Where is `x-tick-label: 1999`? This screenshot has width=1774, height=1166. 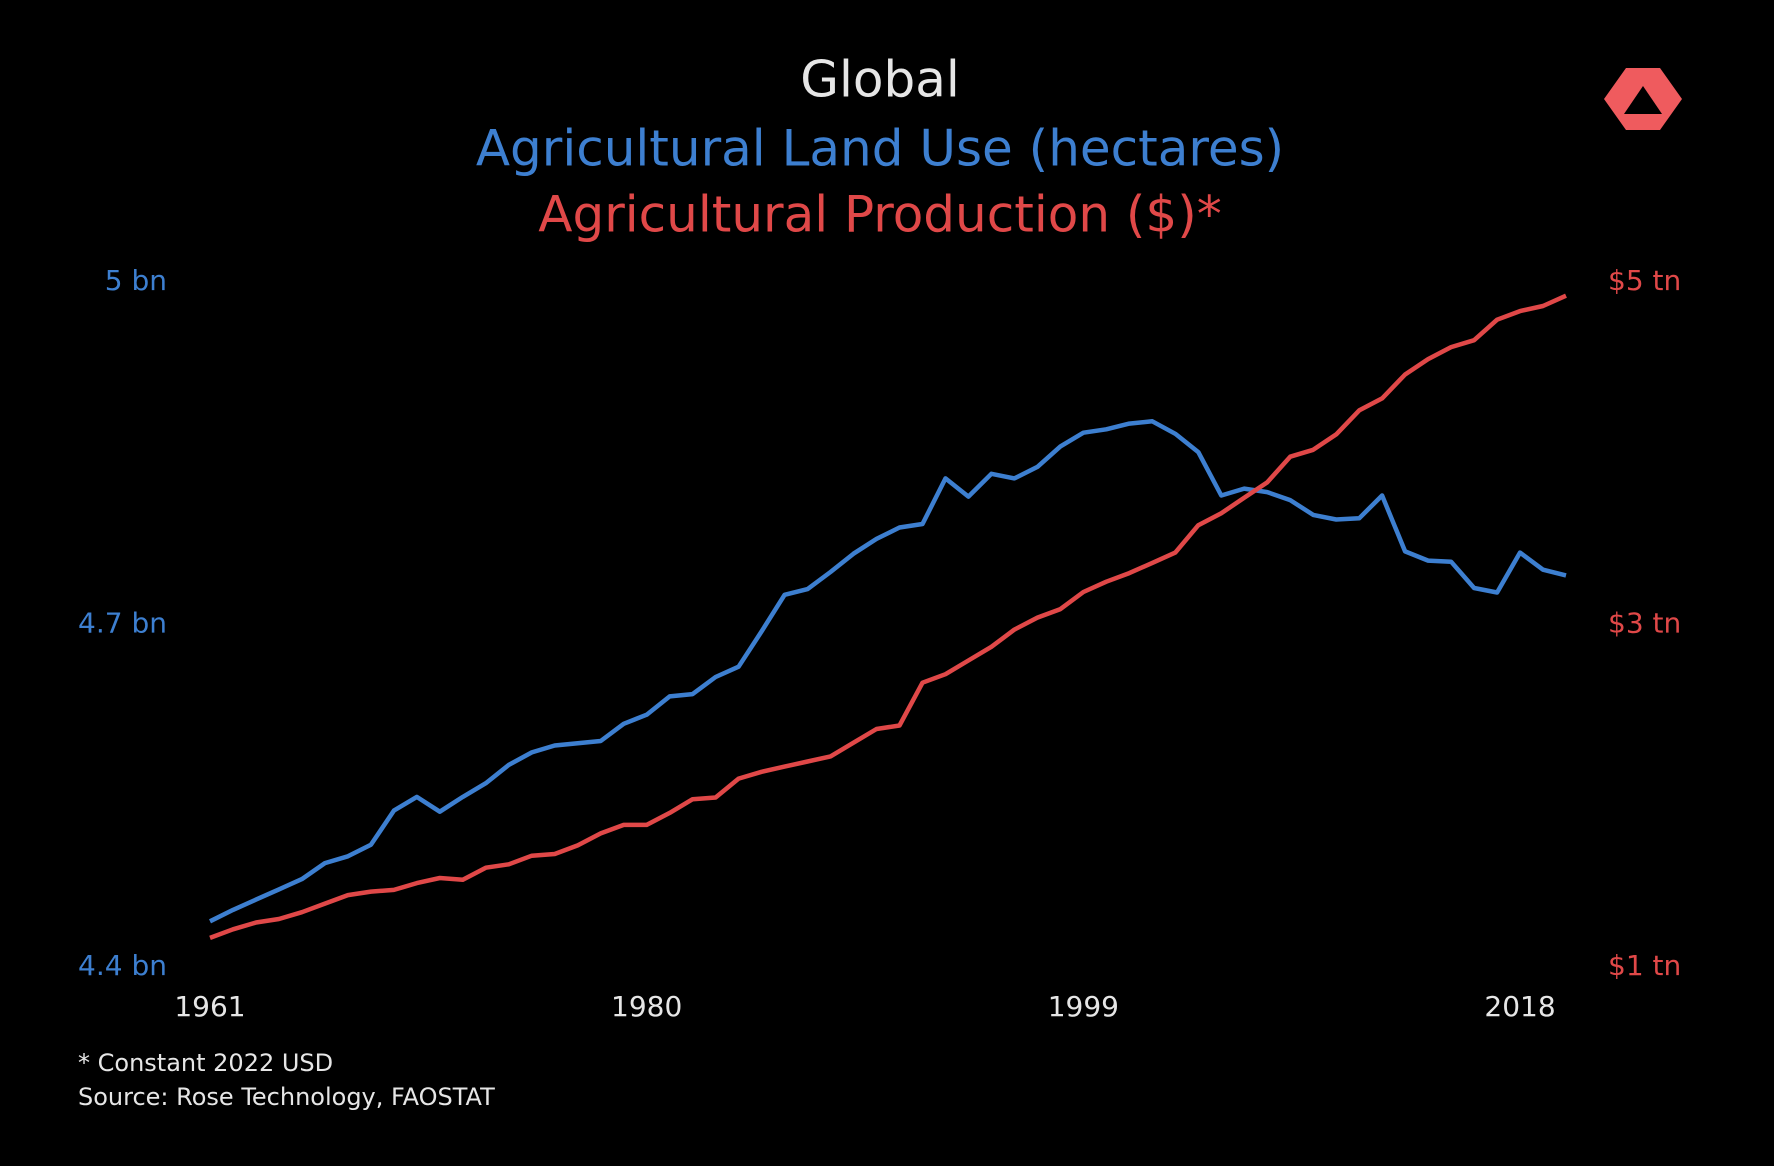
x-tick-label: 1999 is located at coordinates (1083, 1006).